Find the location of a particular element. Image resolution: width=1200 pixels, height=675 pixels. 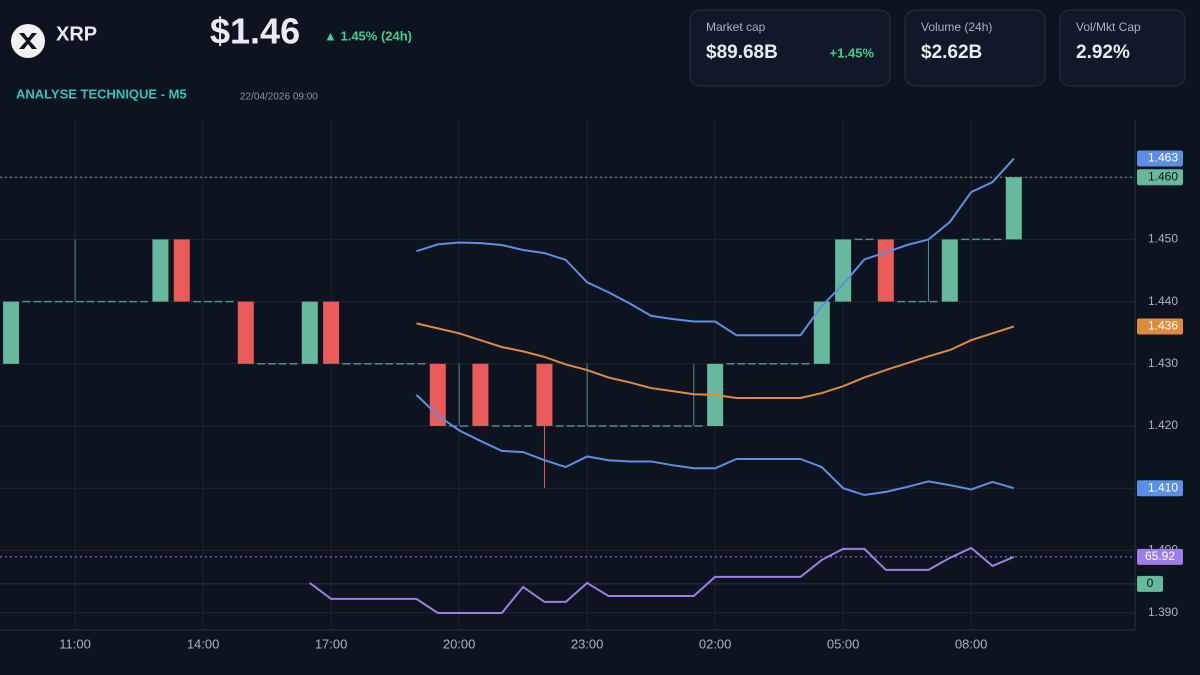

price-badge is located at coordinates (1160, 177).